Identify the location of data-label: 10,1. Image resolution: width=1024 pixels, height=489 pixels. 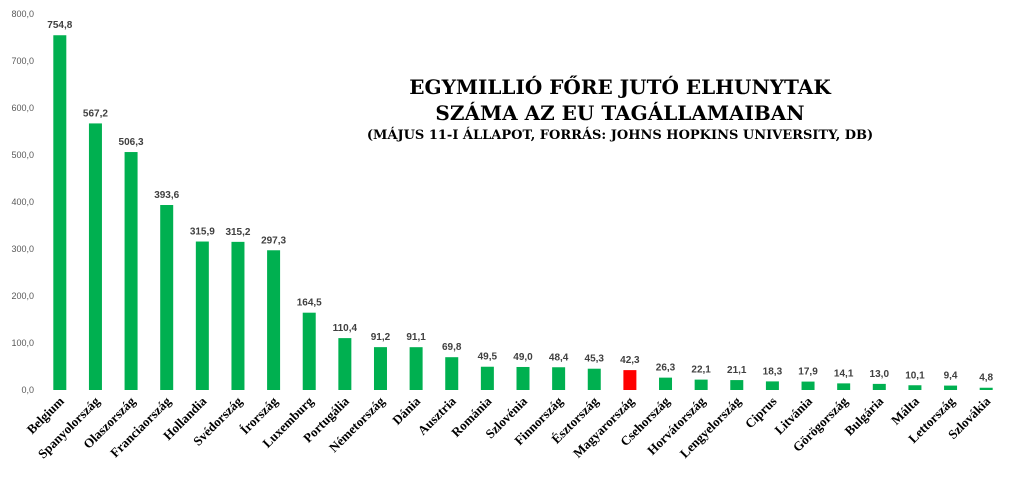
(915, 375).